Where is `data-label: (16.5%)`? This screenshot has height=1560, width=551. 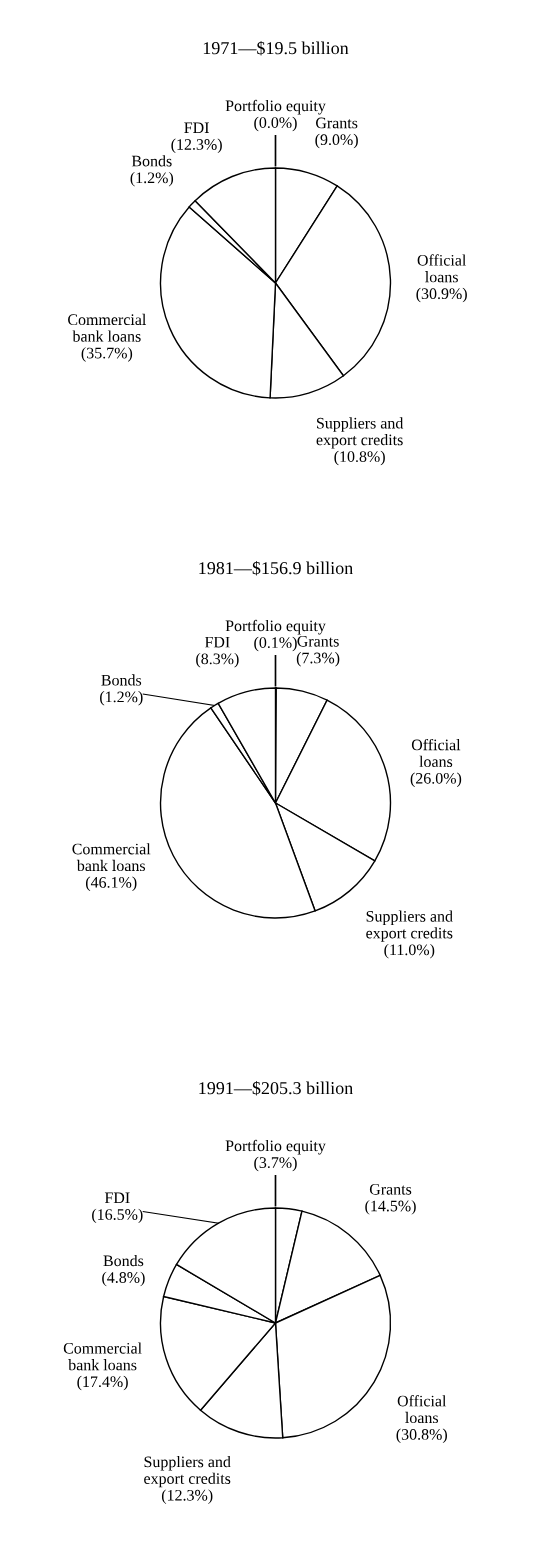
data-label: (16.5%) is located at coordinates (117, 1216).